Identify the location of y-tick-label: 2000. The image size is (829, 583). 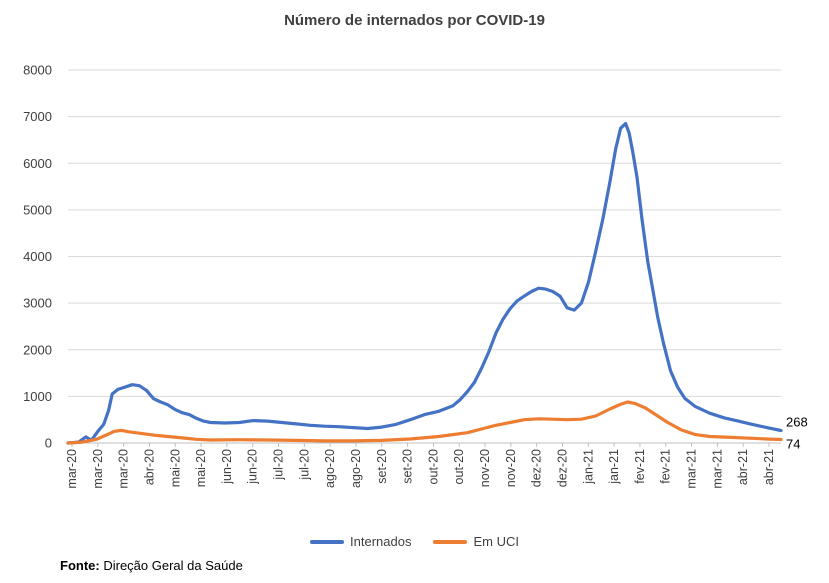
(37, 349).